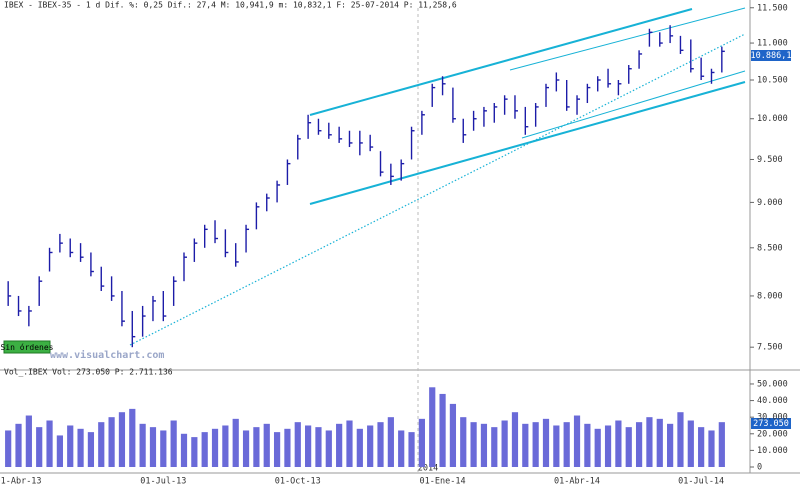 The width and height of the screenshot is (800, 489). I want to click on status-text: Sin órdenes, so click(27, 347).